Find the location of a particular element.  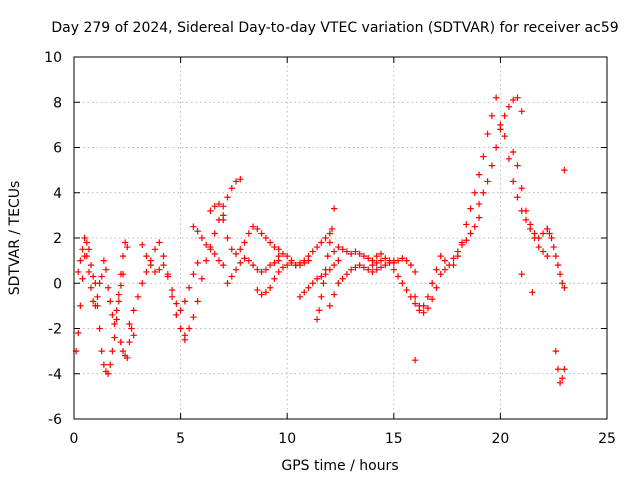

series-arc-k is located at coordinates (253, 271).